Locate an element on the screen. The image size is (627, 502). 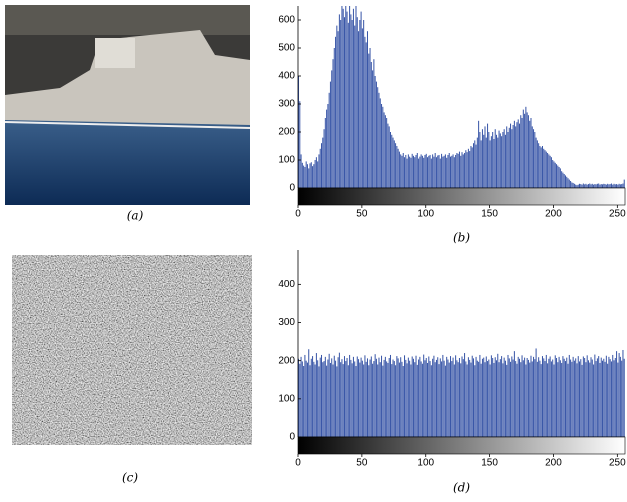
y-tick-label: 600 is located at coordinates (286, 20).